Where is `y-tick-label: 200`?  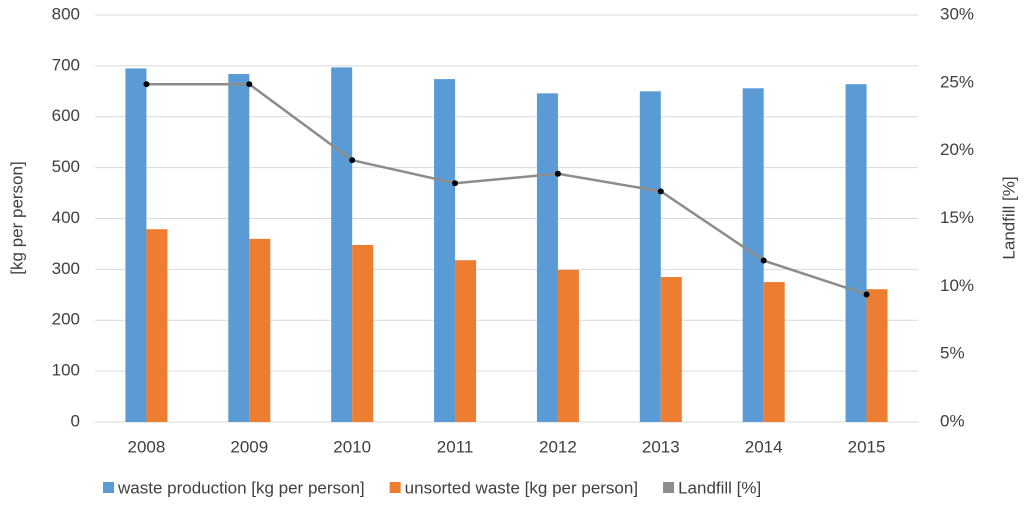 y-tick-label: 200 is located at coordinates (66, 319).